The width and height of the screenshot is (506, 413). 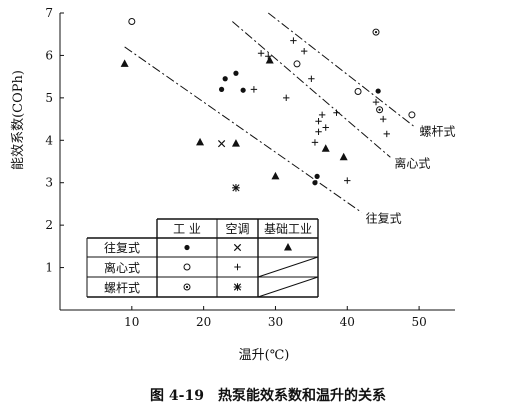 I want to click on legend-marker-triangle, so click(x=288, y=247).